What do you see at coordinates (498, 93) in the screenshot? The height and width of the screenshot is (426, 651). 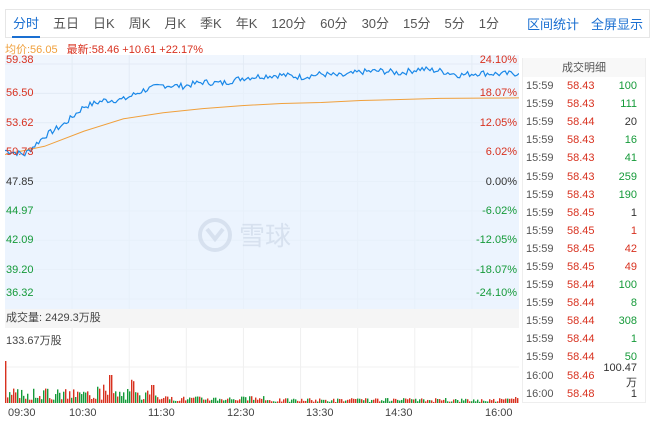 I see `pct-tick-label: 18.07%` at bounding box center [498, 93].